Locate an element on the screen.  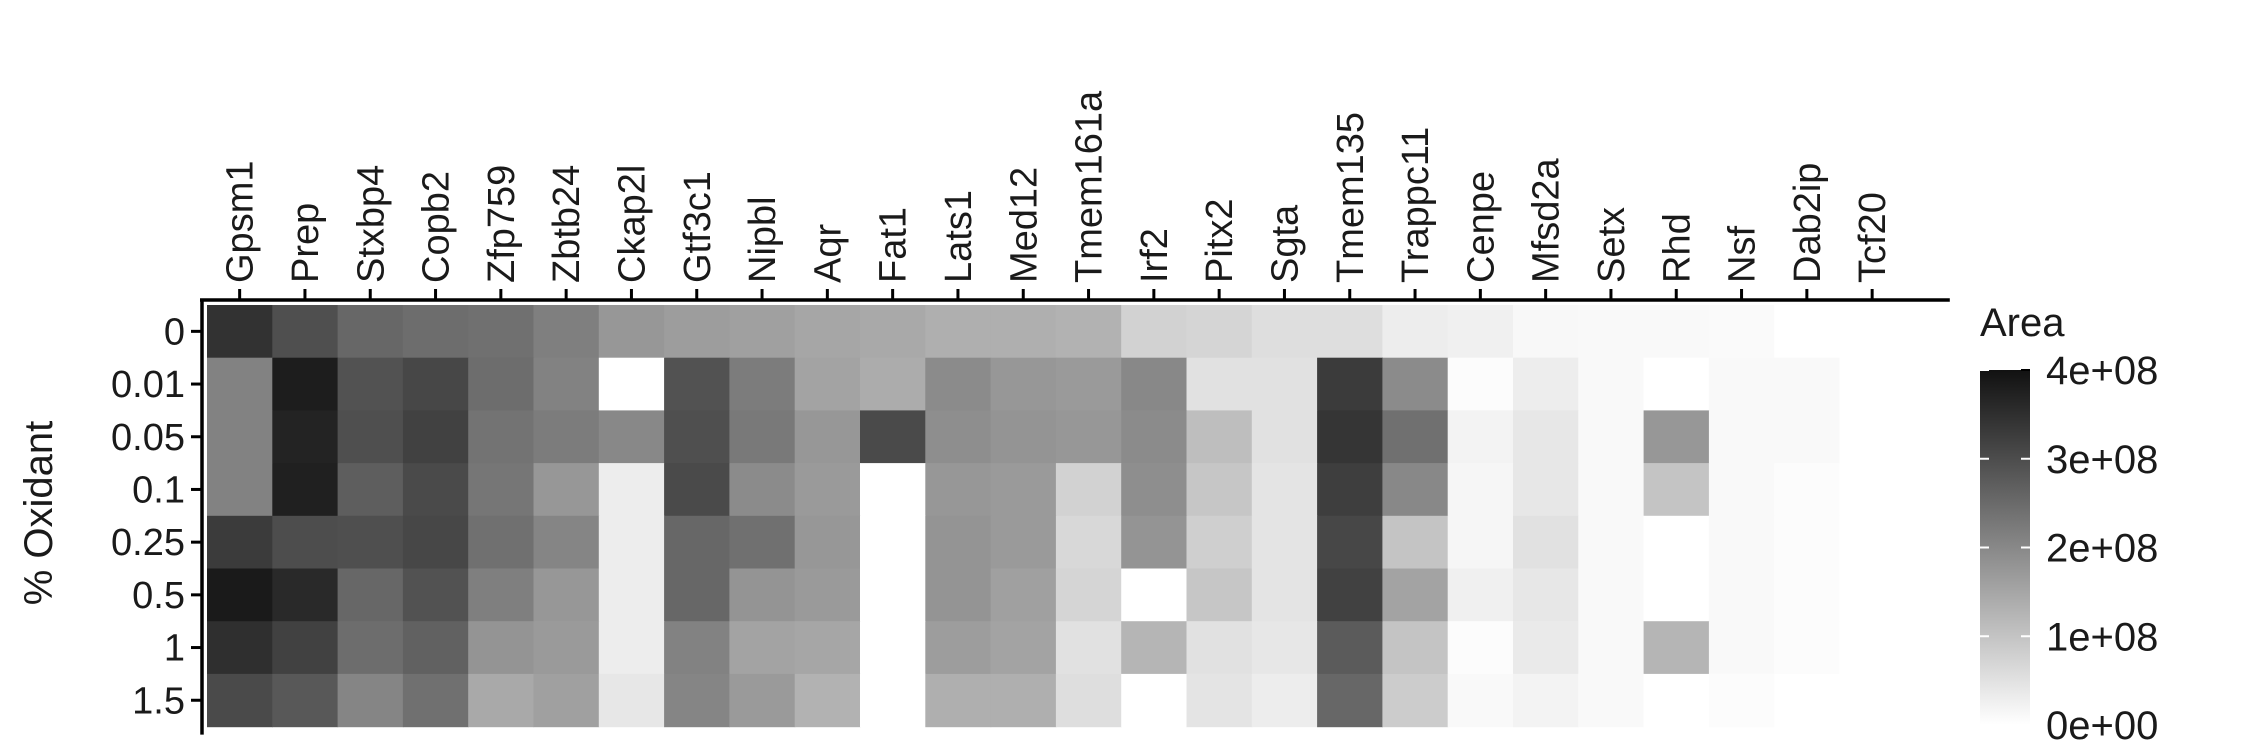
heatmap-cell-0.1-Tmem161a is located at coordinates (1088, 490).